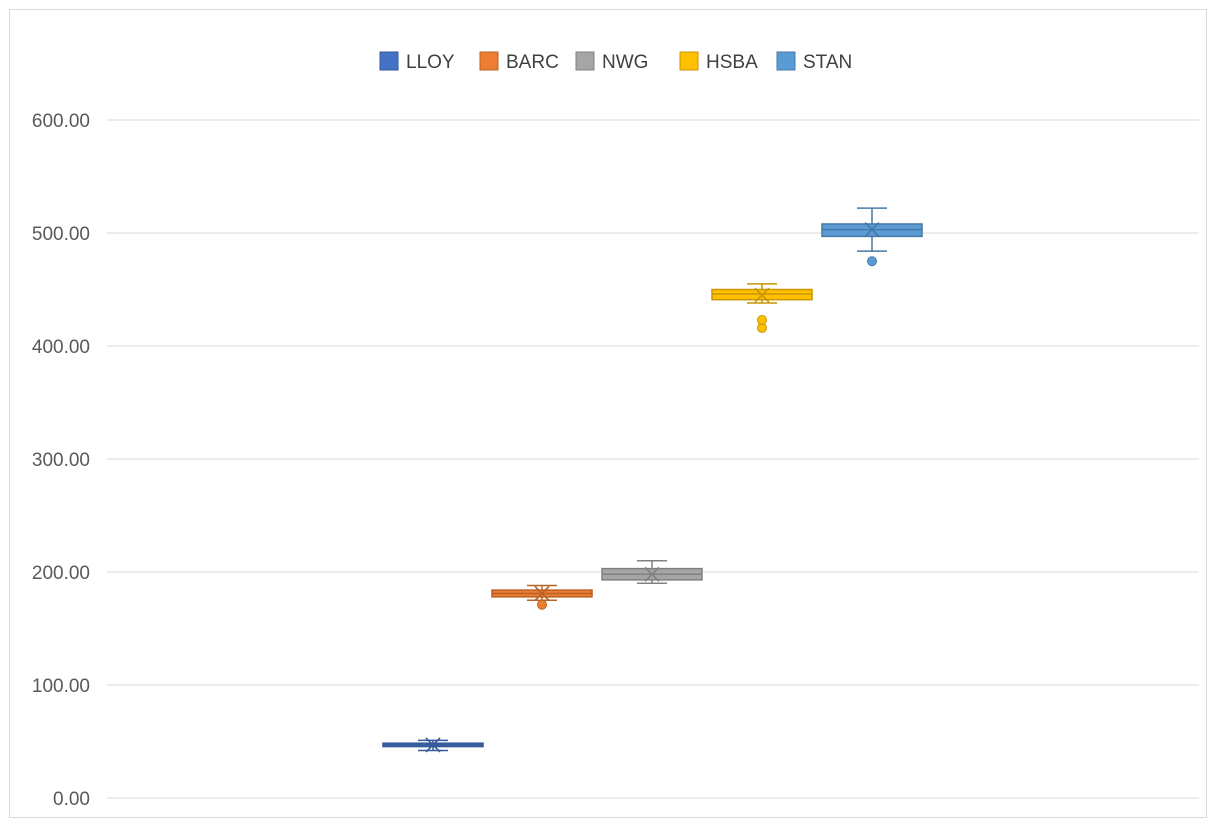 The image size is (1208, 819). Describe the element at coordinates (532, 62) in the screenshot. I see `legend-label: BARC` at that location.